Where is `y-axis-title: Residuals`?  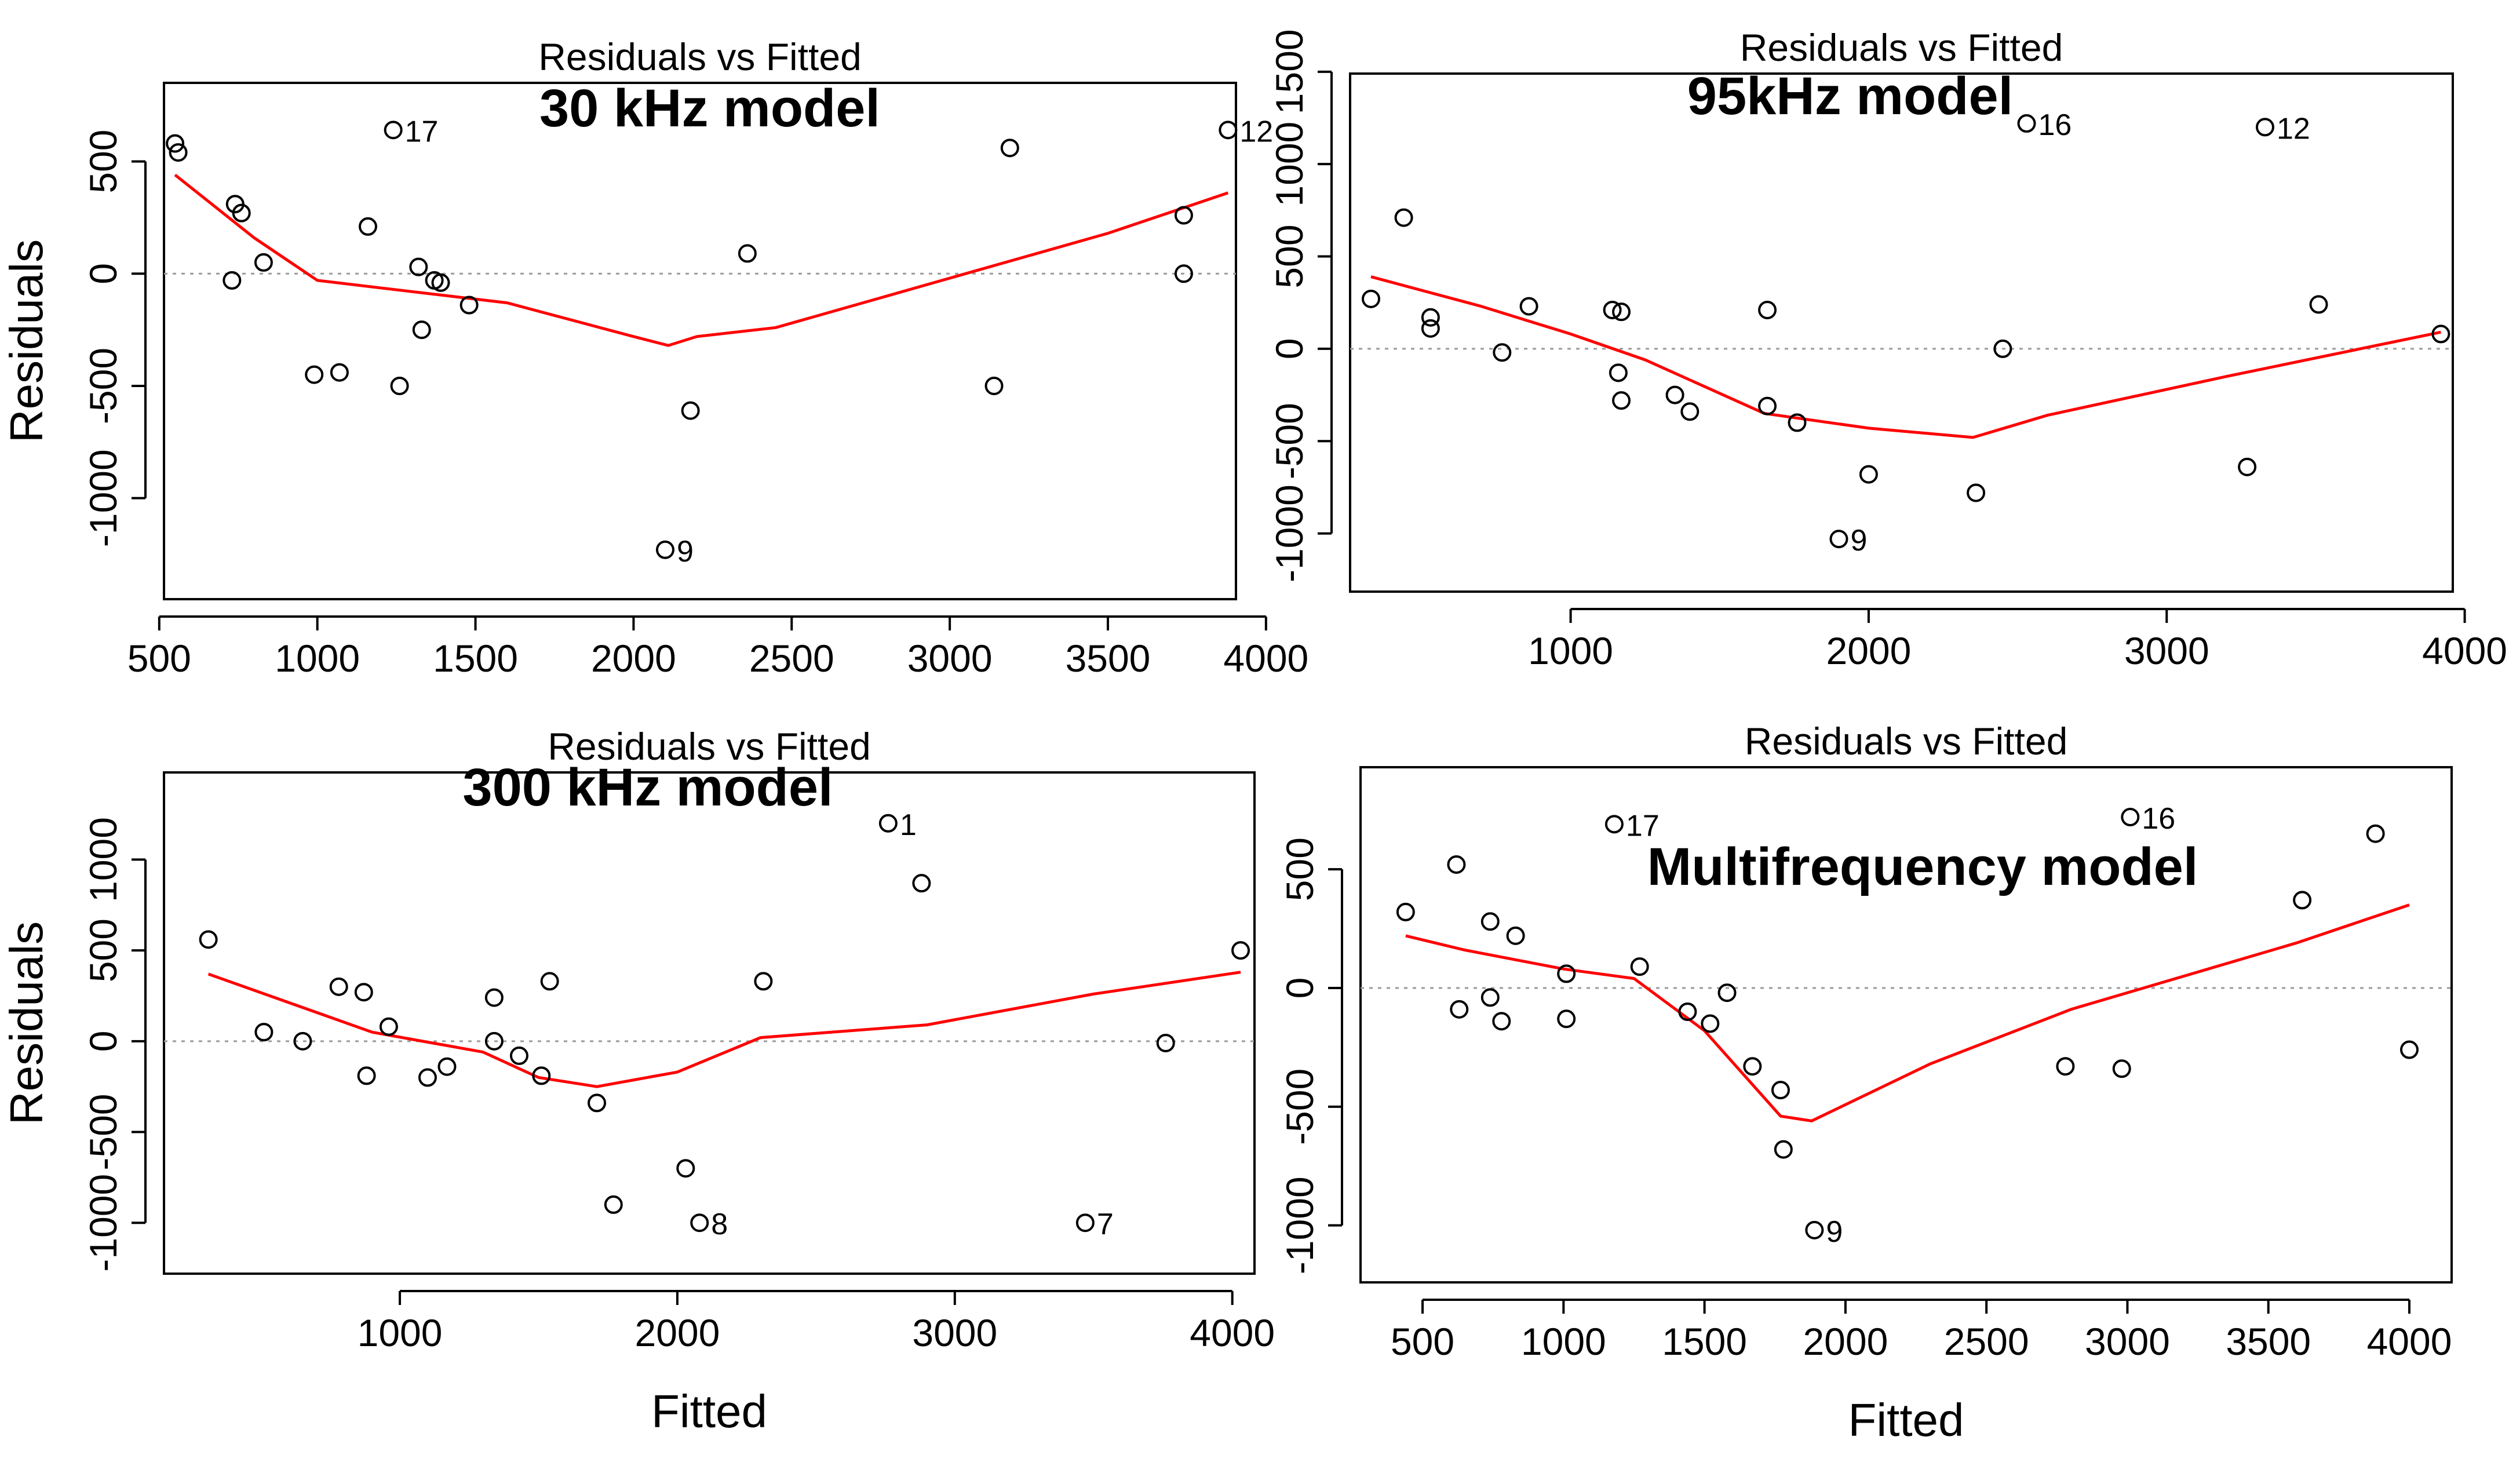 y-axis-title: Residuals is located at coordinates (27, 1023).